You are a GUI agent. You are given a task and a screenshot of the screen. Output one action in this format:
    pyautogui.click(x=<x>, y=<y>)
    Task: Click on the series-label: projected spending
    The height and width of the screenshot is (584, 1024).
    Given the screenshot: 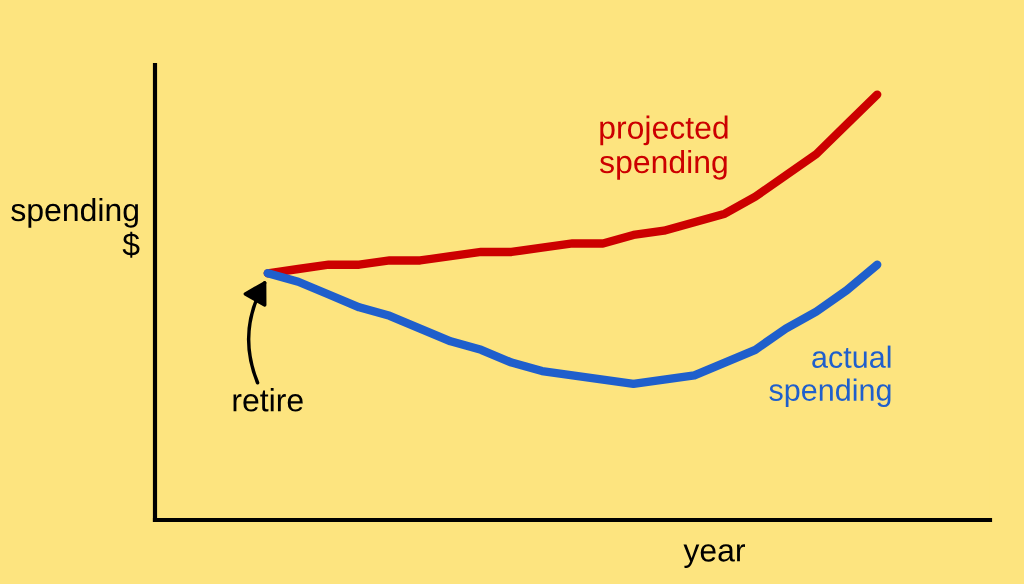 What is the action you would take?
    pyautogui.click(x=663, y=147)
    